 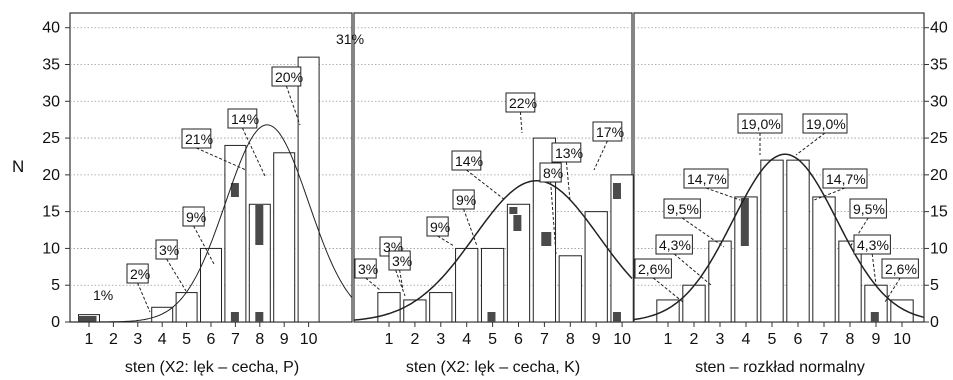 I want to click on bar-percent-label: 13%, so click(x=569, y=153).